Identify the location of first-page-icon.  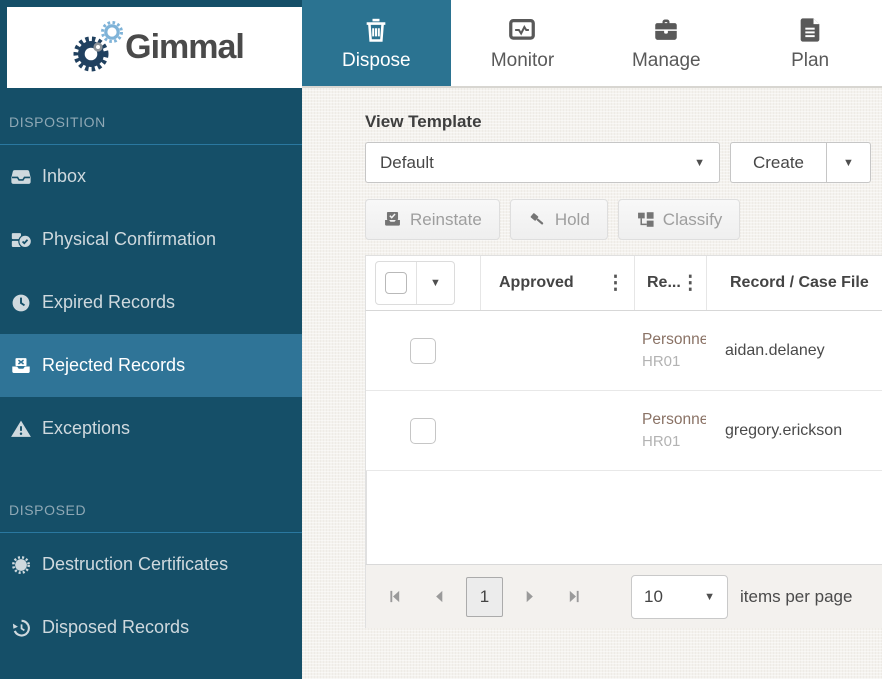
(395, 596).